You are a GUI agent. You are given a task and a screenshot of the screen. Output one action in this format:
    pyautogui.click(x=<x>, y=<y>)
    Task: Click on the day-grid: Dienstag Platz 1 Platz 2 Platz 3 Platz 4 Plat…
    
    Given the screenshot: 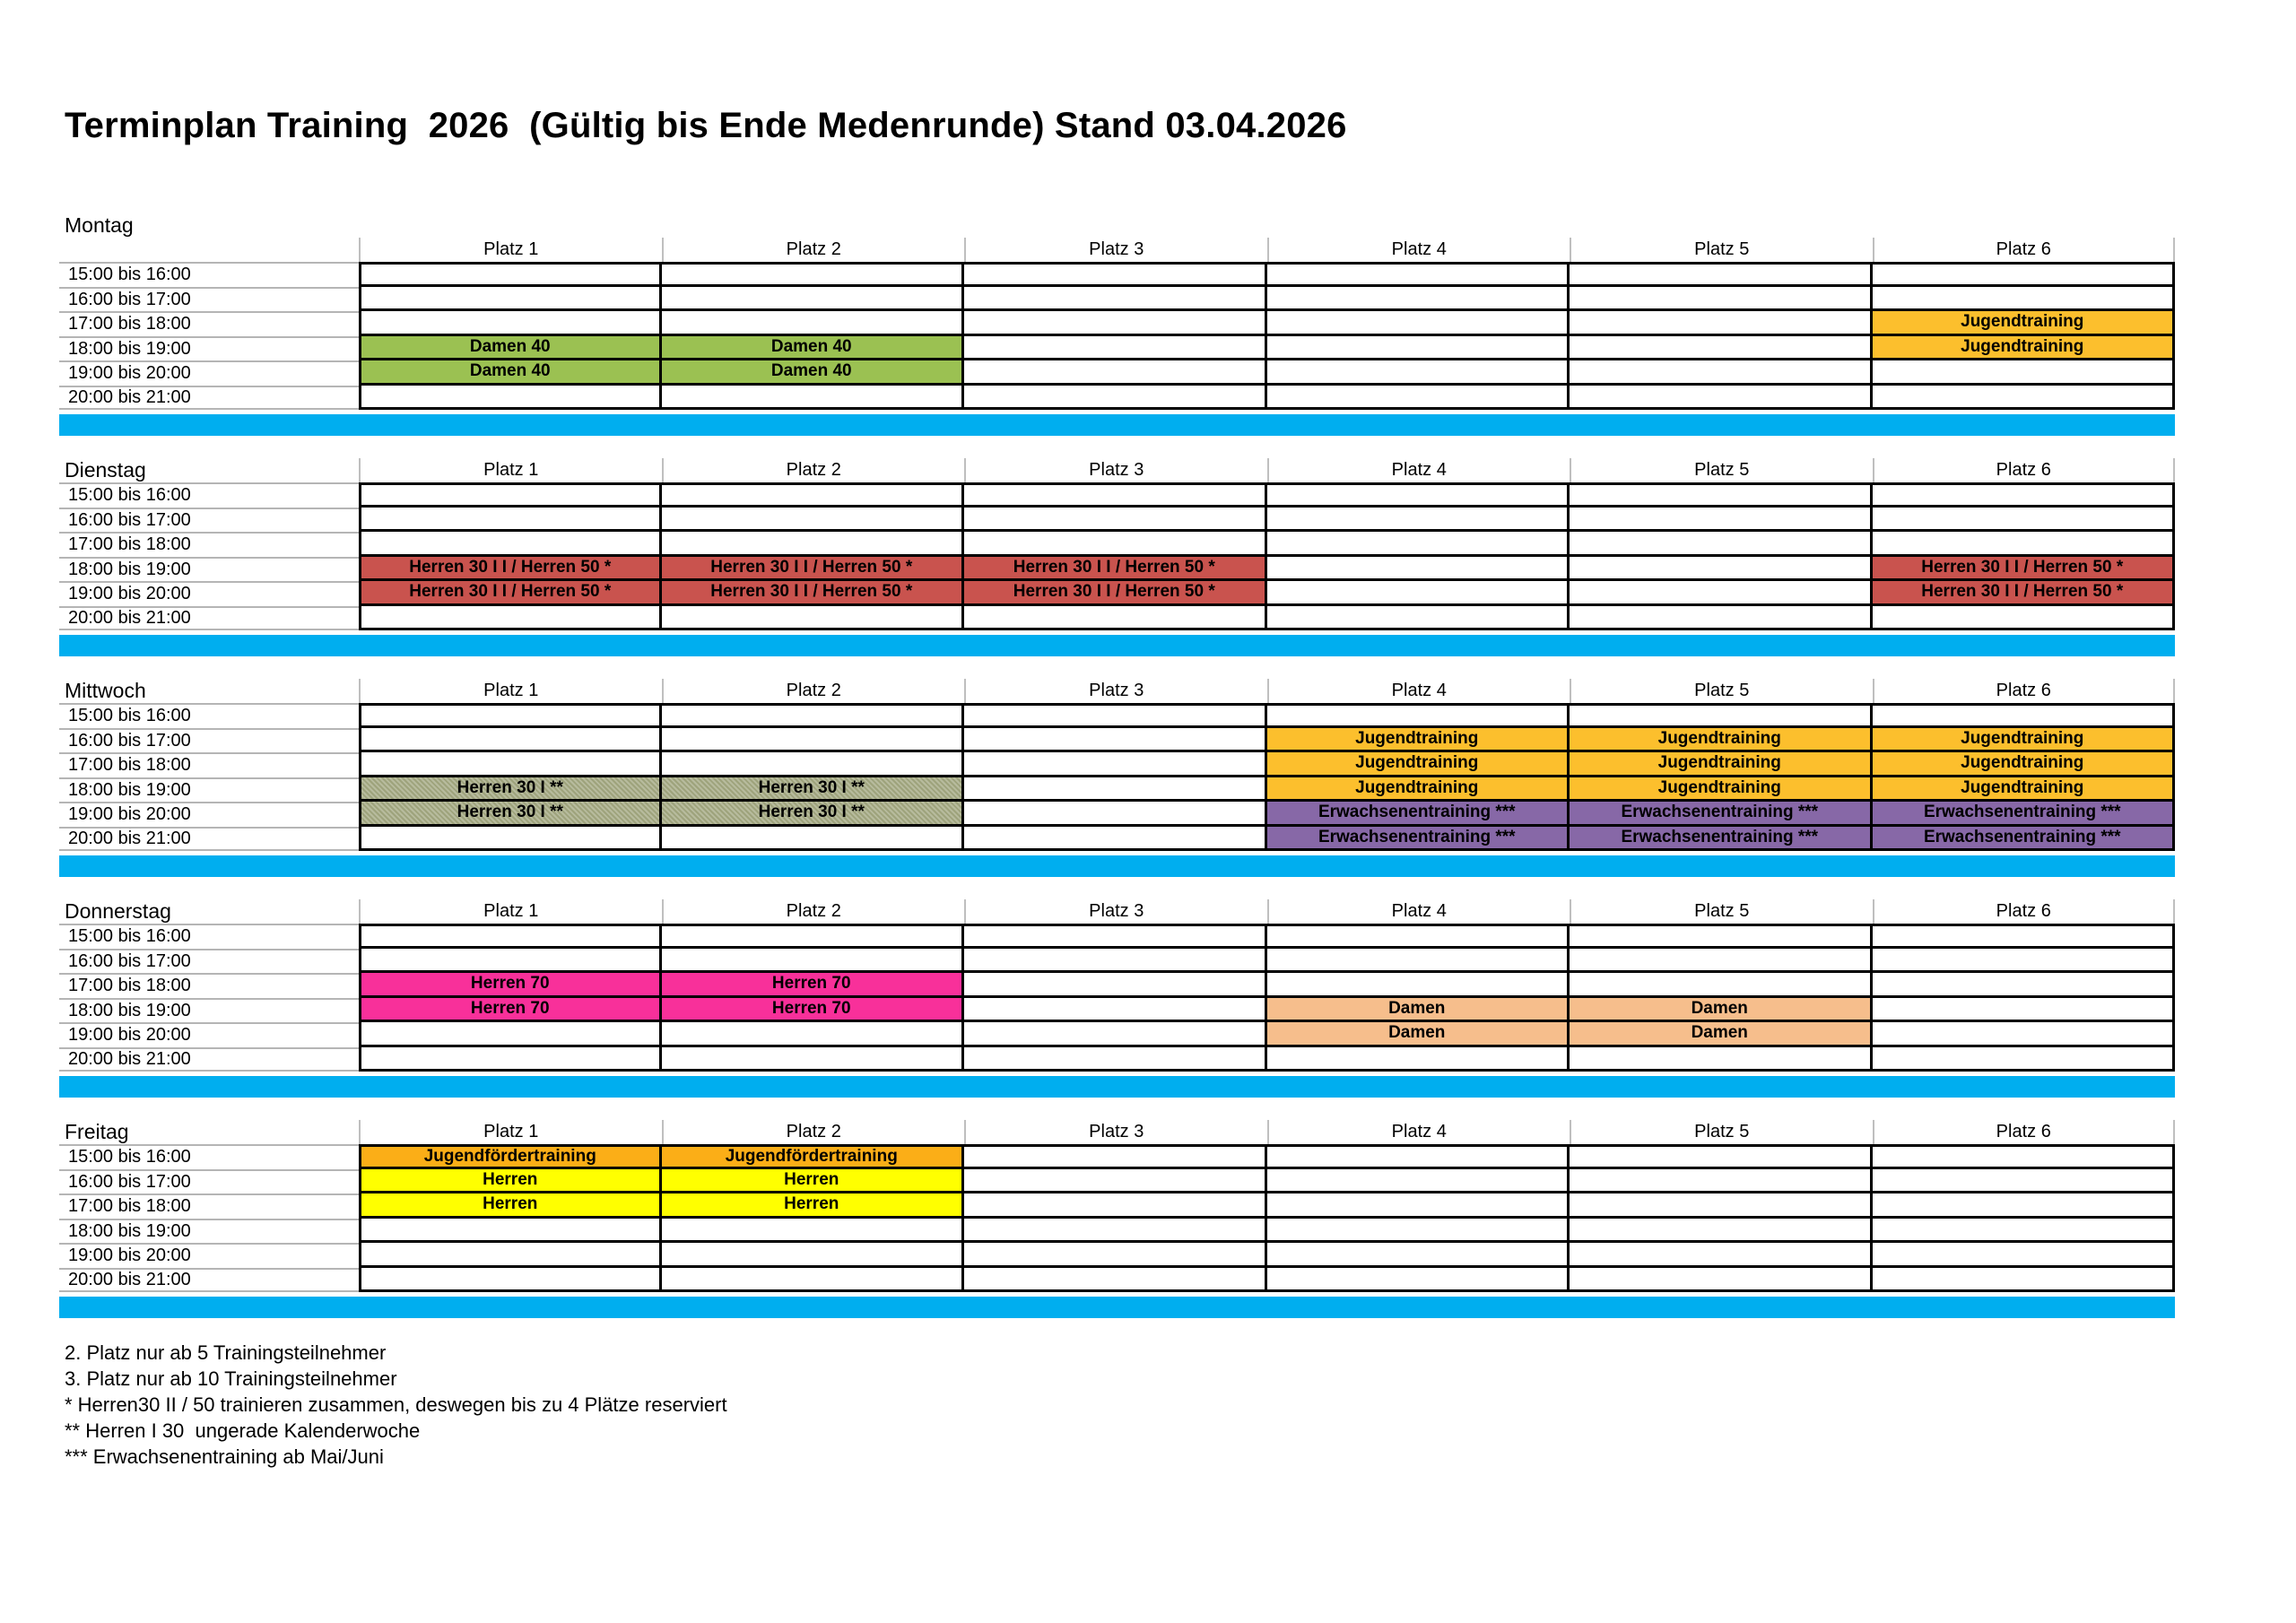 What is the action you would take?
    pyautogui.click(x=1117, y=544)
    